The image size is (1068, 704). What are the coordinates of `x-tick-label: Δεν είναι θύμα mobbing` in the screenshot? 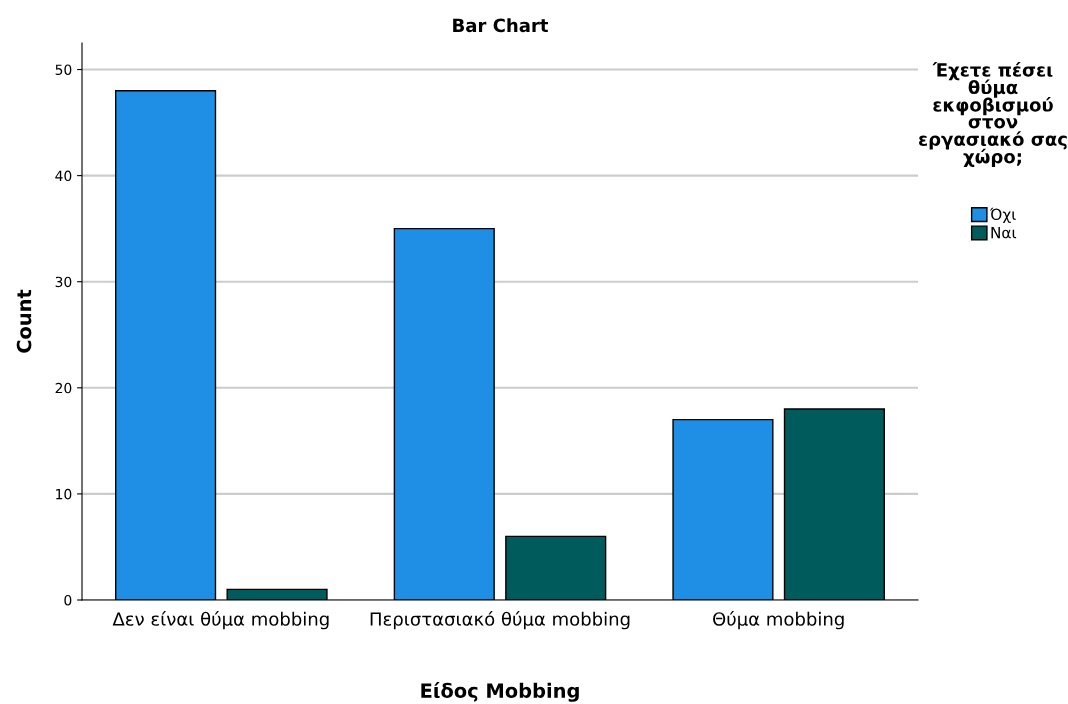 It's located at (220, 620).